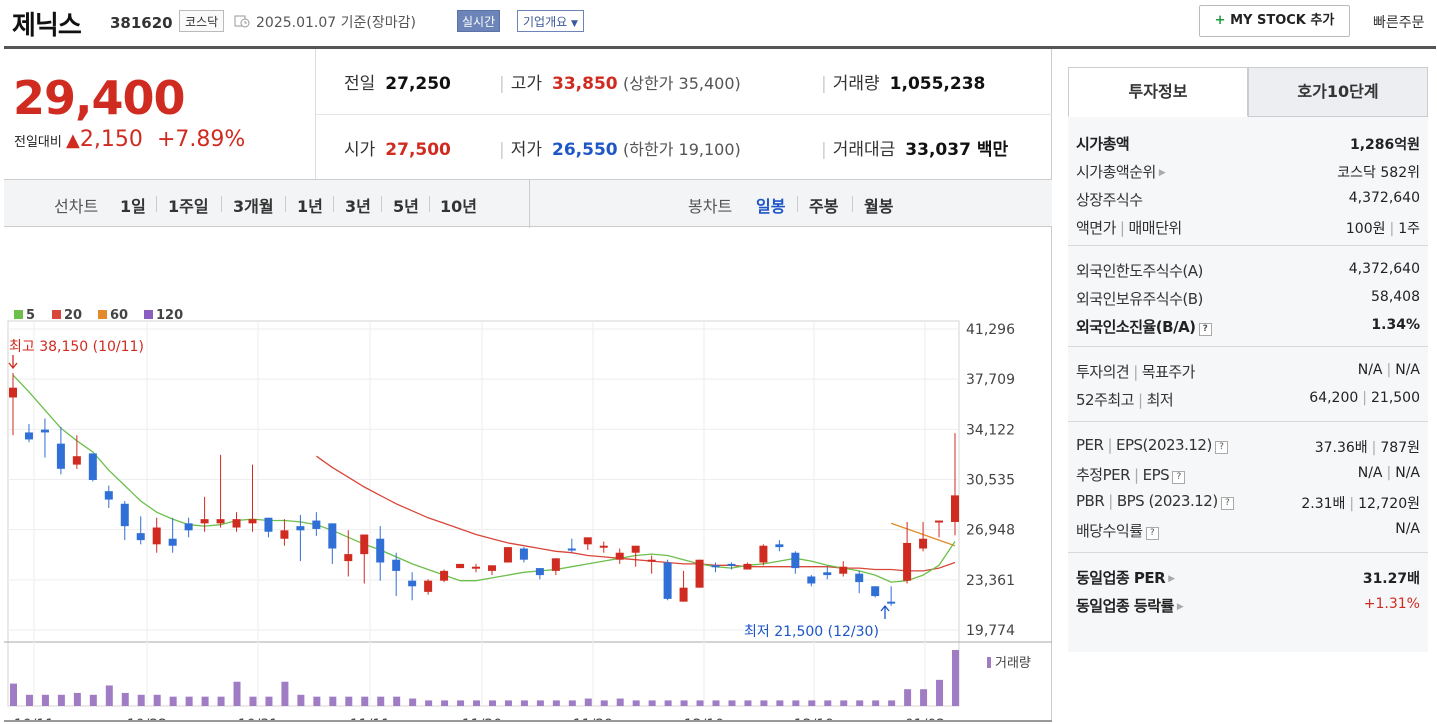  Describe the element at coordinates (811, 632) in the screenshot. I see `low-annotation: 최저 21,500 (12/30)` at that location.